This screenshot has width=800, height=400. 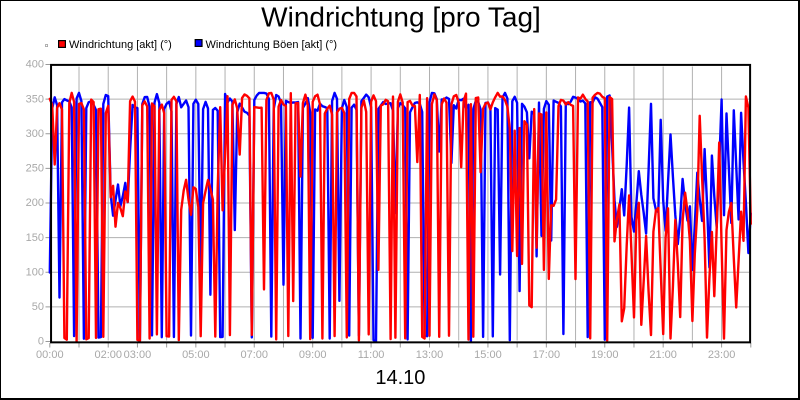 I want to click on svg-text: 15:00, so click(x=488, y=355).